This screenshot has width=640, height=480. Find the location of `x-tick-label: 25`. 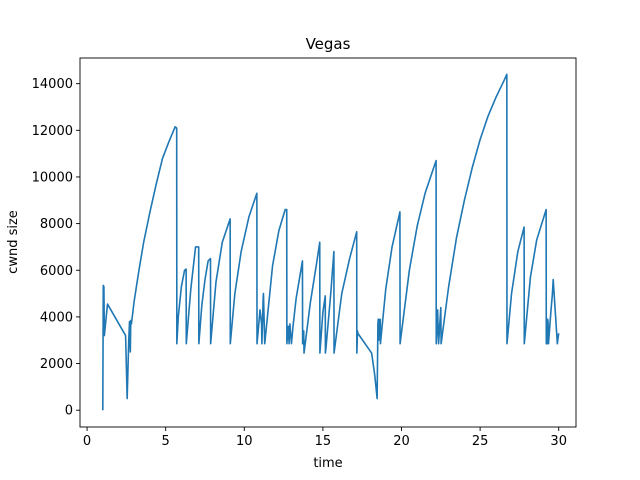

x-tick-label: 25 is located at coordinates (480, 441).